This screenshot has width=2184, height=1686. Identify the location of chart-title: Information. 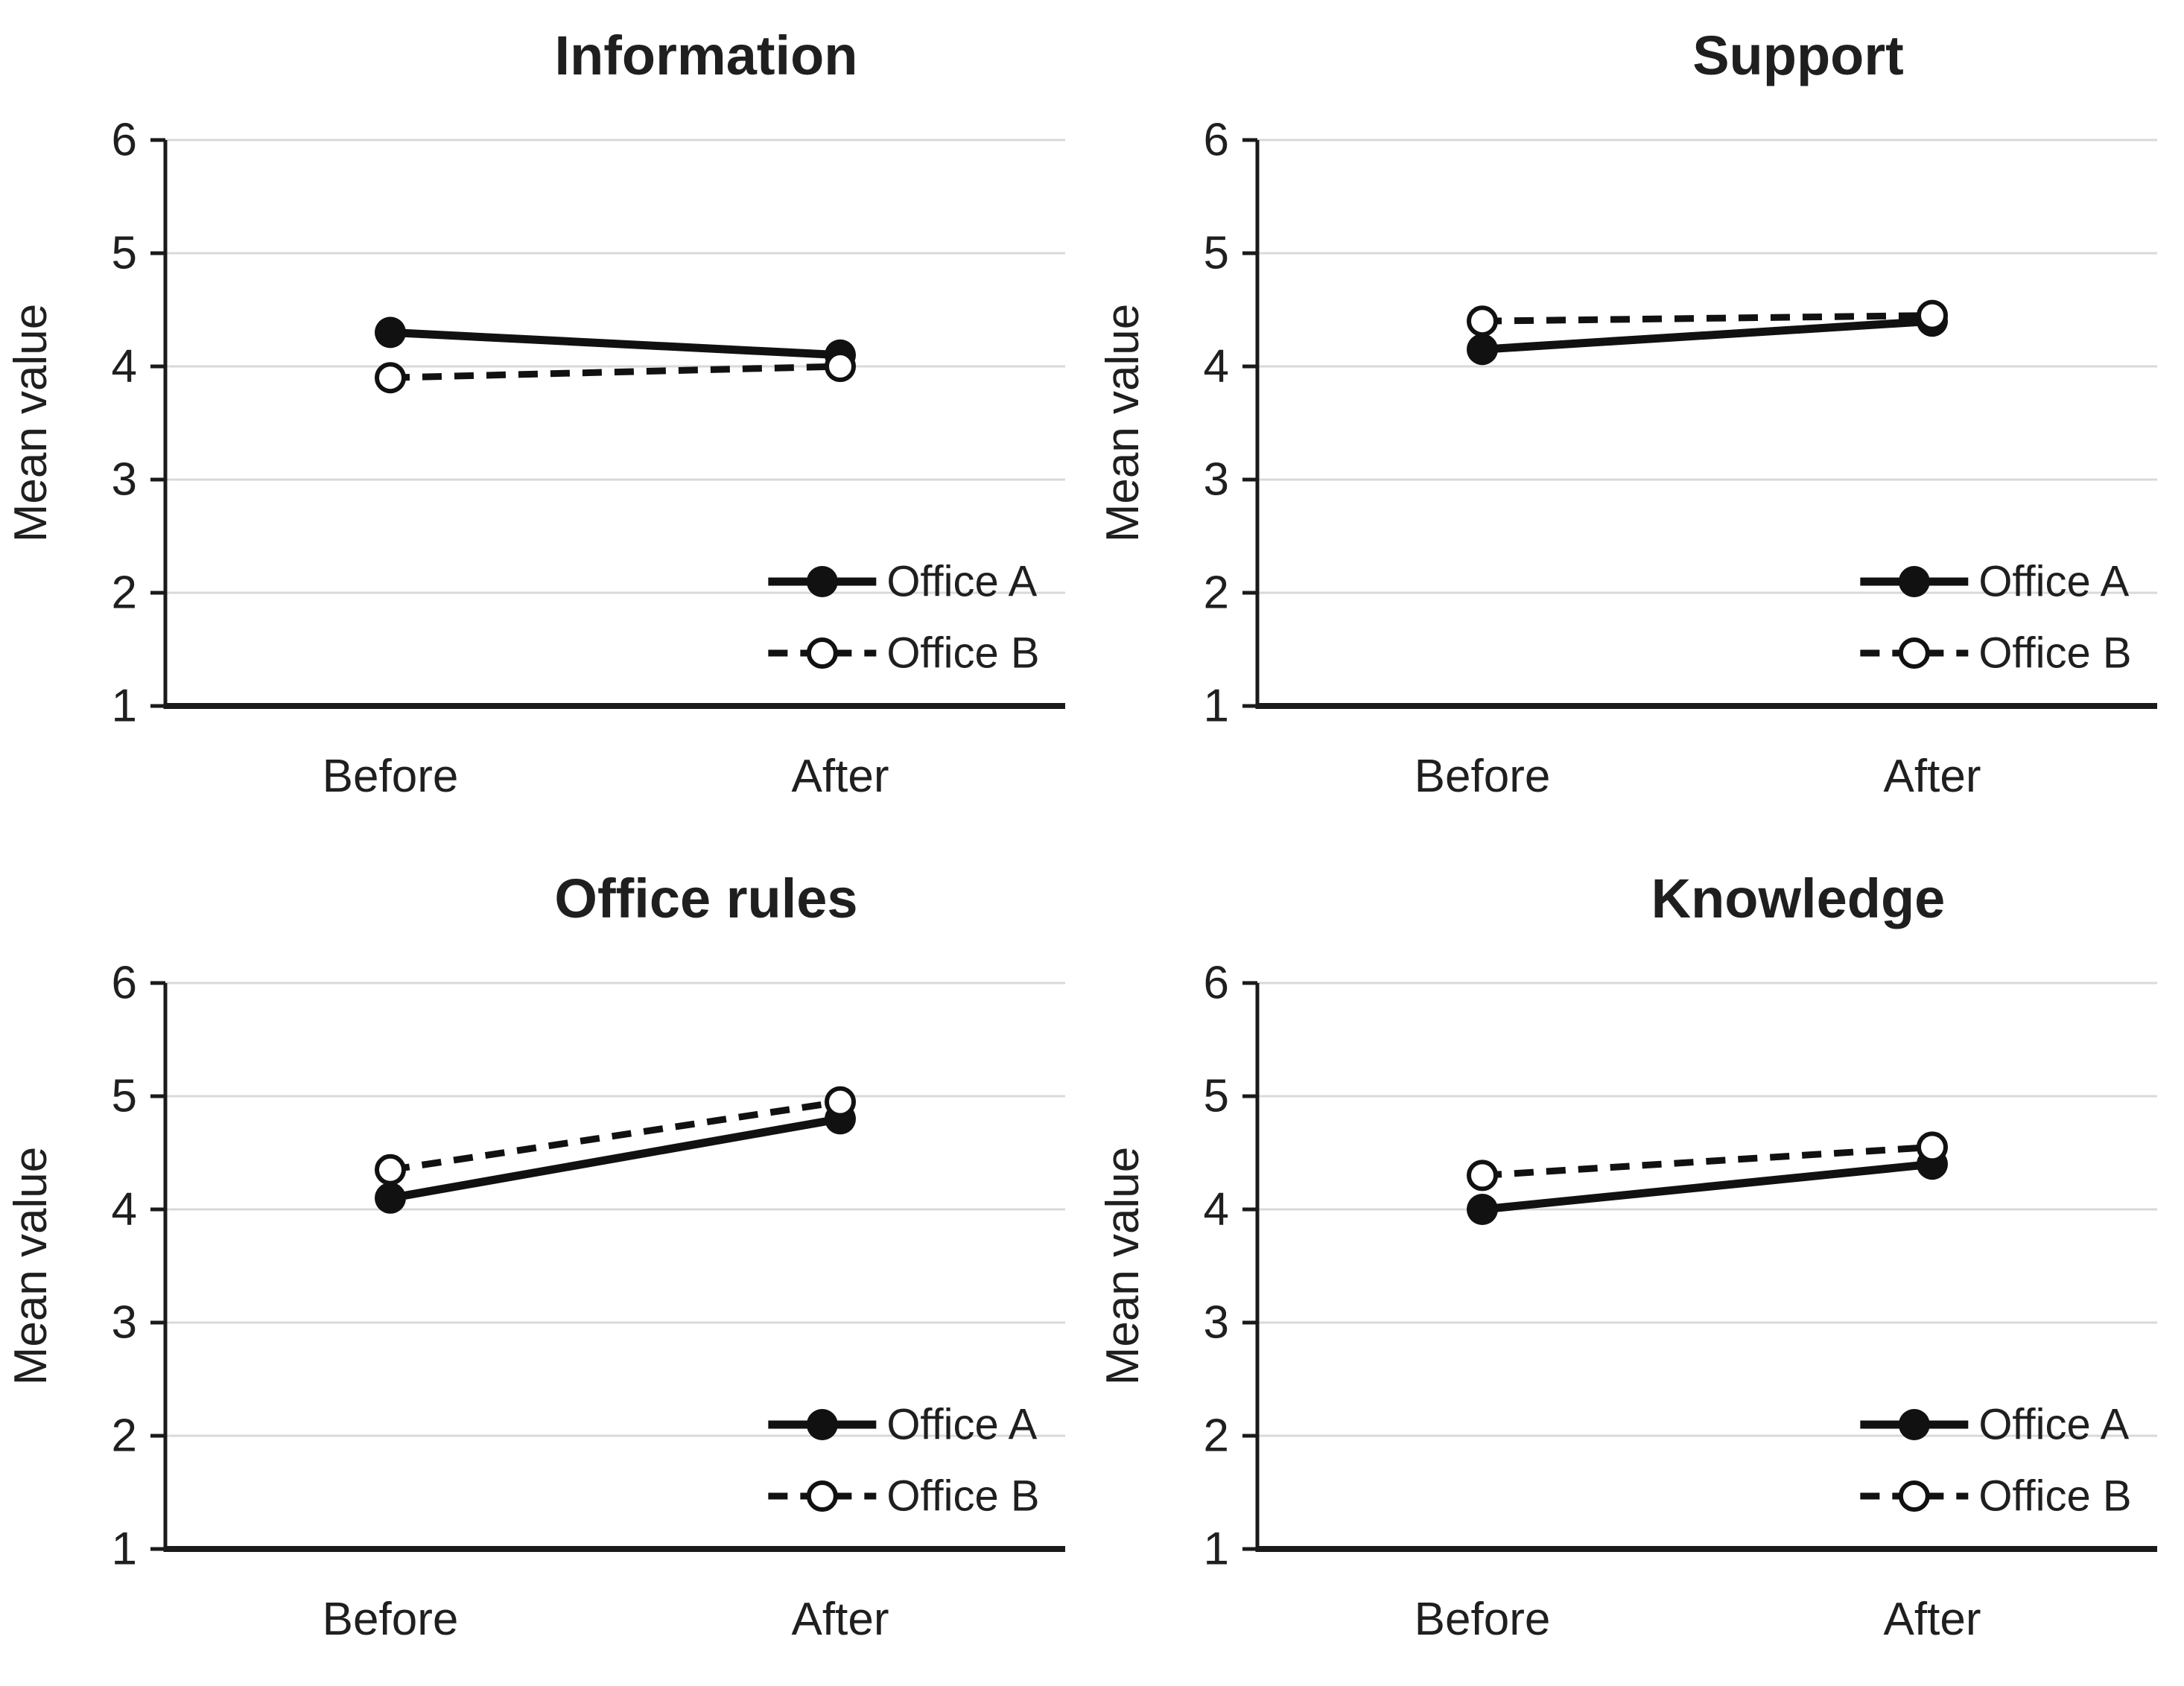
(706, 55).